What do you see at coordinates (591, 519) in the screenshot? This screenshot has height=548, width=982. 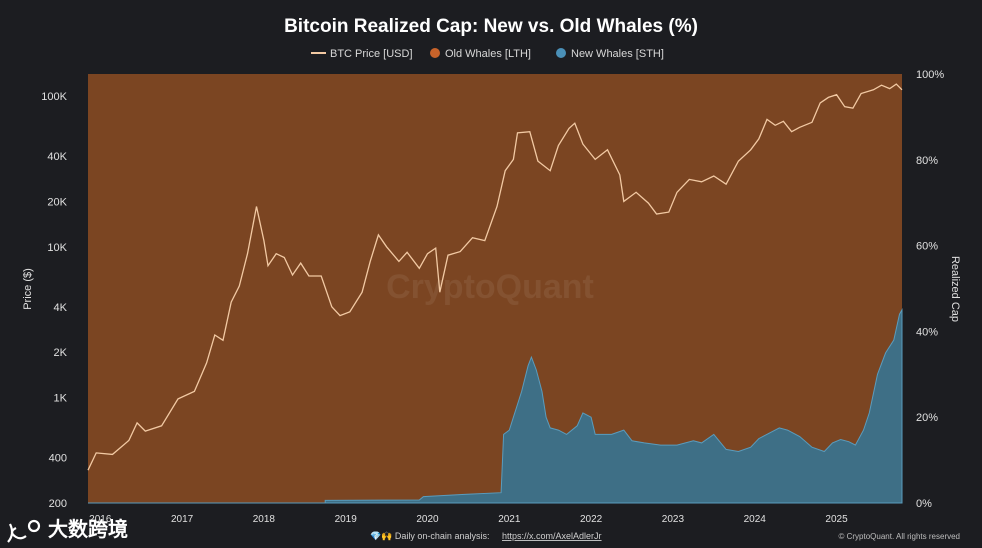 I see `x-tick-label: 2022` at bounding box center [591, 519].